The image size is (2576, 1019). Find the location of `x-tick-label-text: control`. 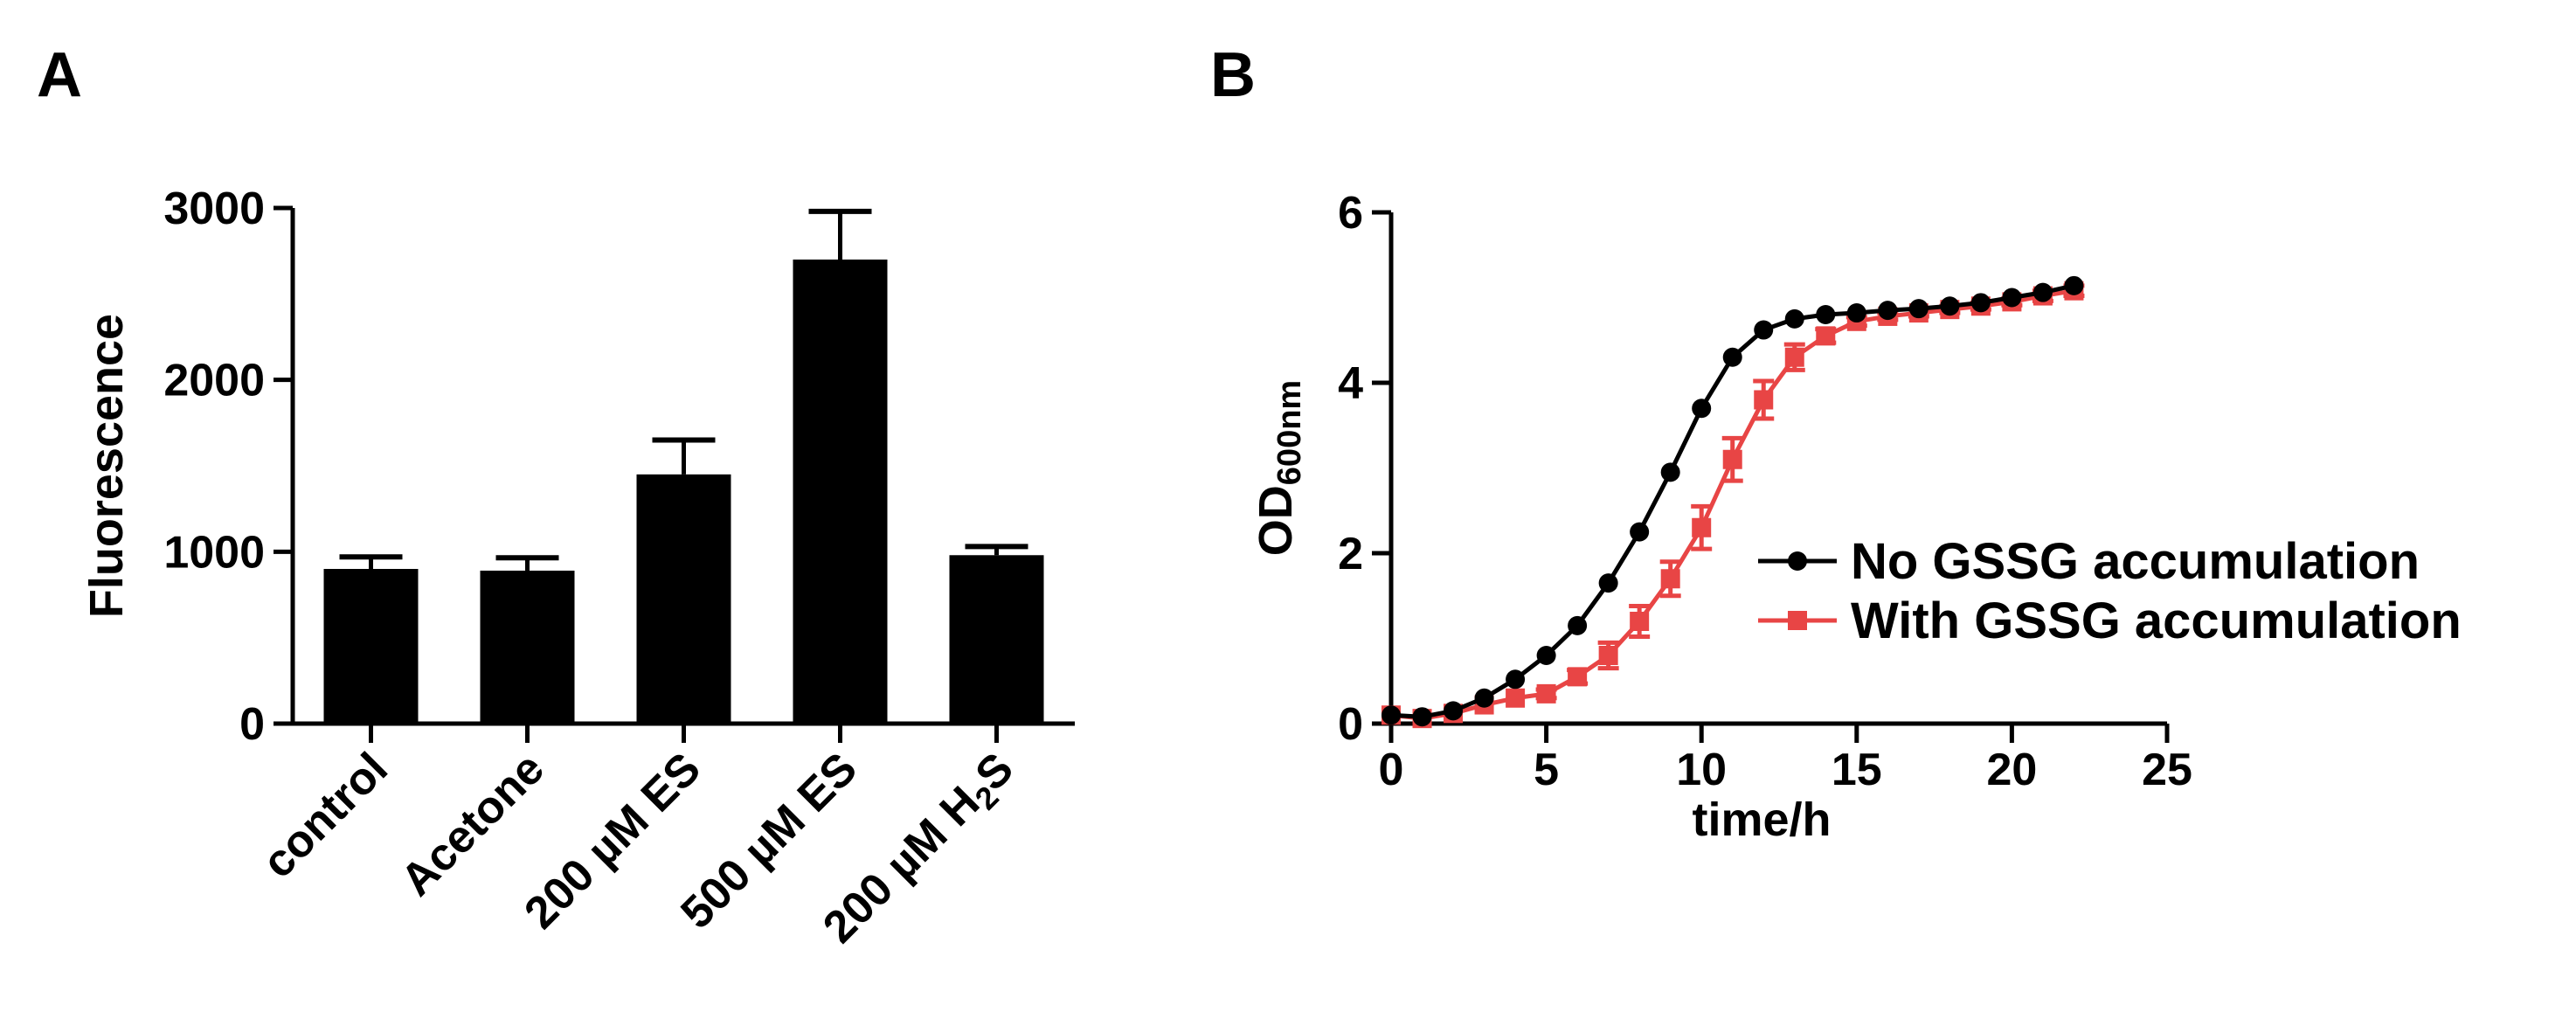

x-tick-label-text: control is located at coordinates (325, 815).